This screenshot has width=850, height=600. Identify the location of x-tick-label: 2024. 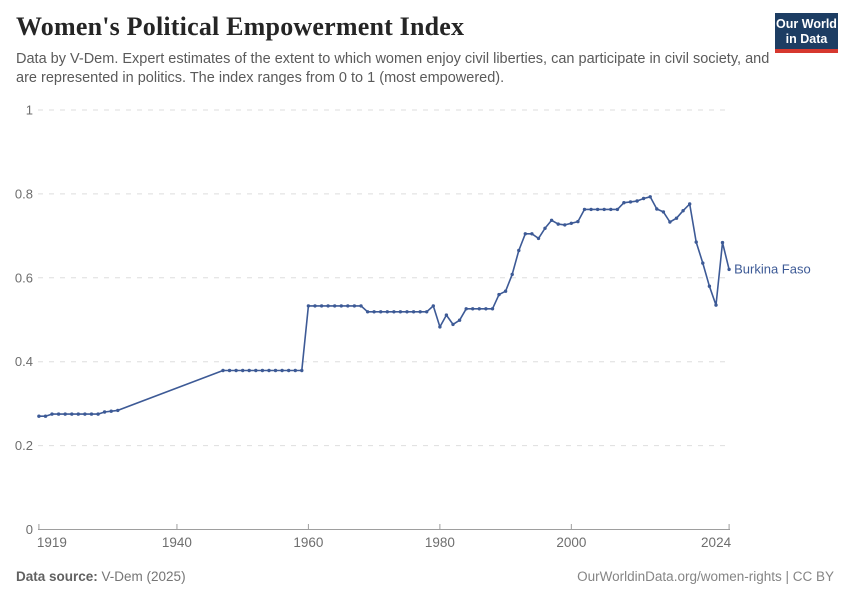
(716, 542).